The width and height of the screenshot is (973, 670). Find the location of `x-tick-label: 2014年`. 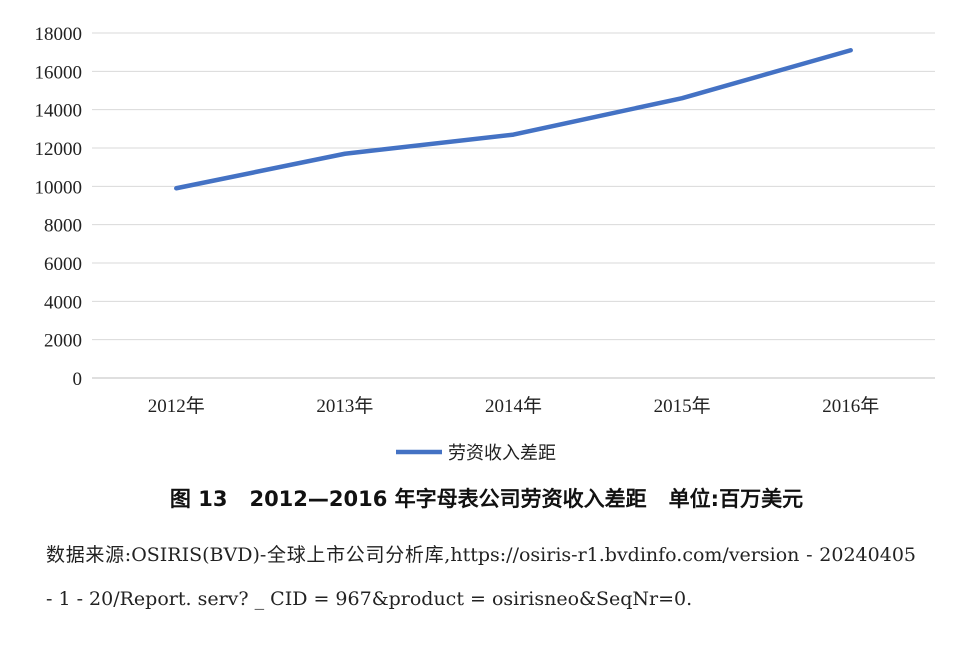

x-tick-label: 2014年 is located at coordinates (513, 406).